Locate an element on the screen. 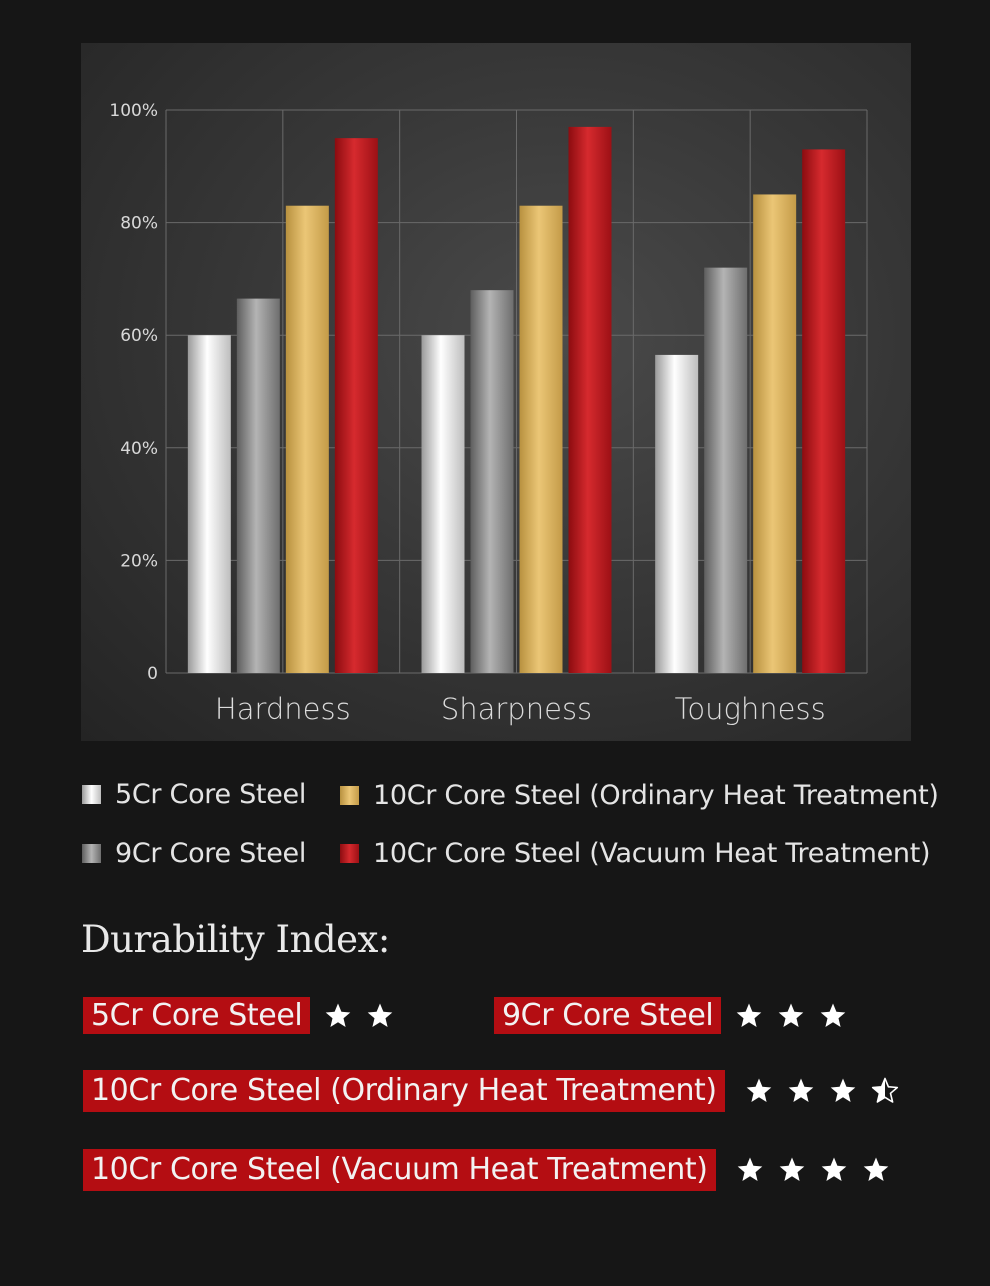 The image size is (990, 1286). rating-row-5cr: 5Cr Core Steel is located at coordinates (245, 1015).